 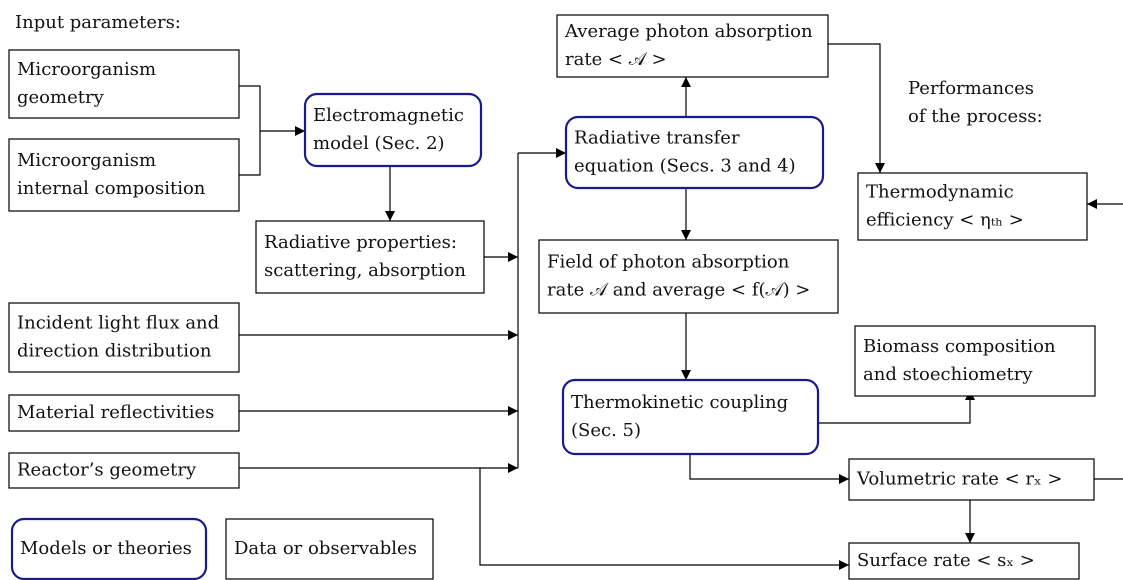 I want to click on node-label: geometry, so click(x=61, y=97).